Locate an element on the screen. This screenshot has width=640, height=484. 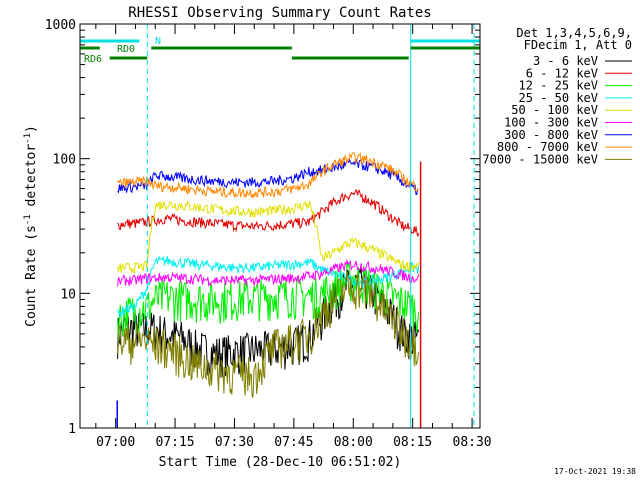
legend-label-8: 800 - 7000 keV is located at coordinates (547, 147).